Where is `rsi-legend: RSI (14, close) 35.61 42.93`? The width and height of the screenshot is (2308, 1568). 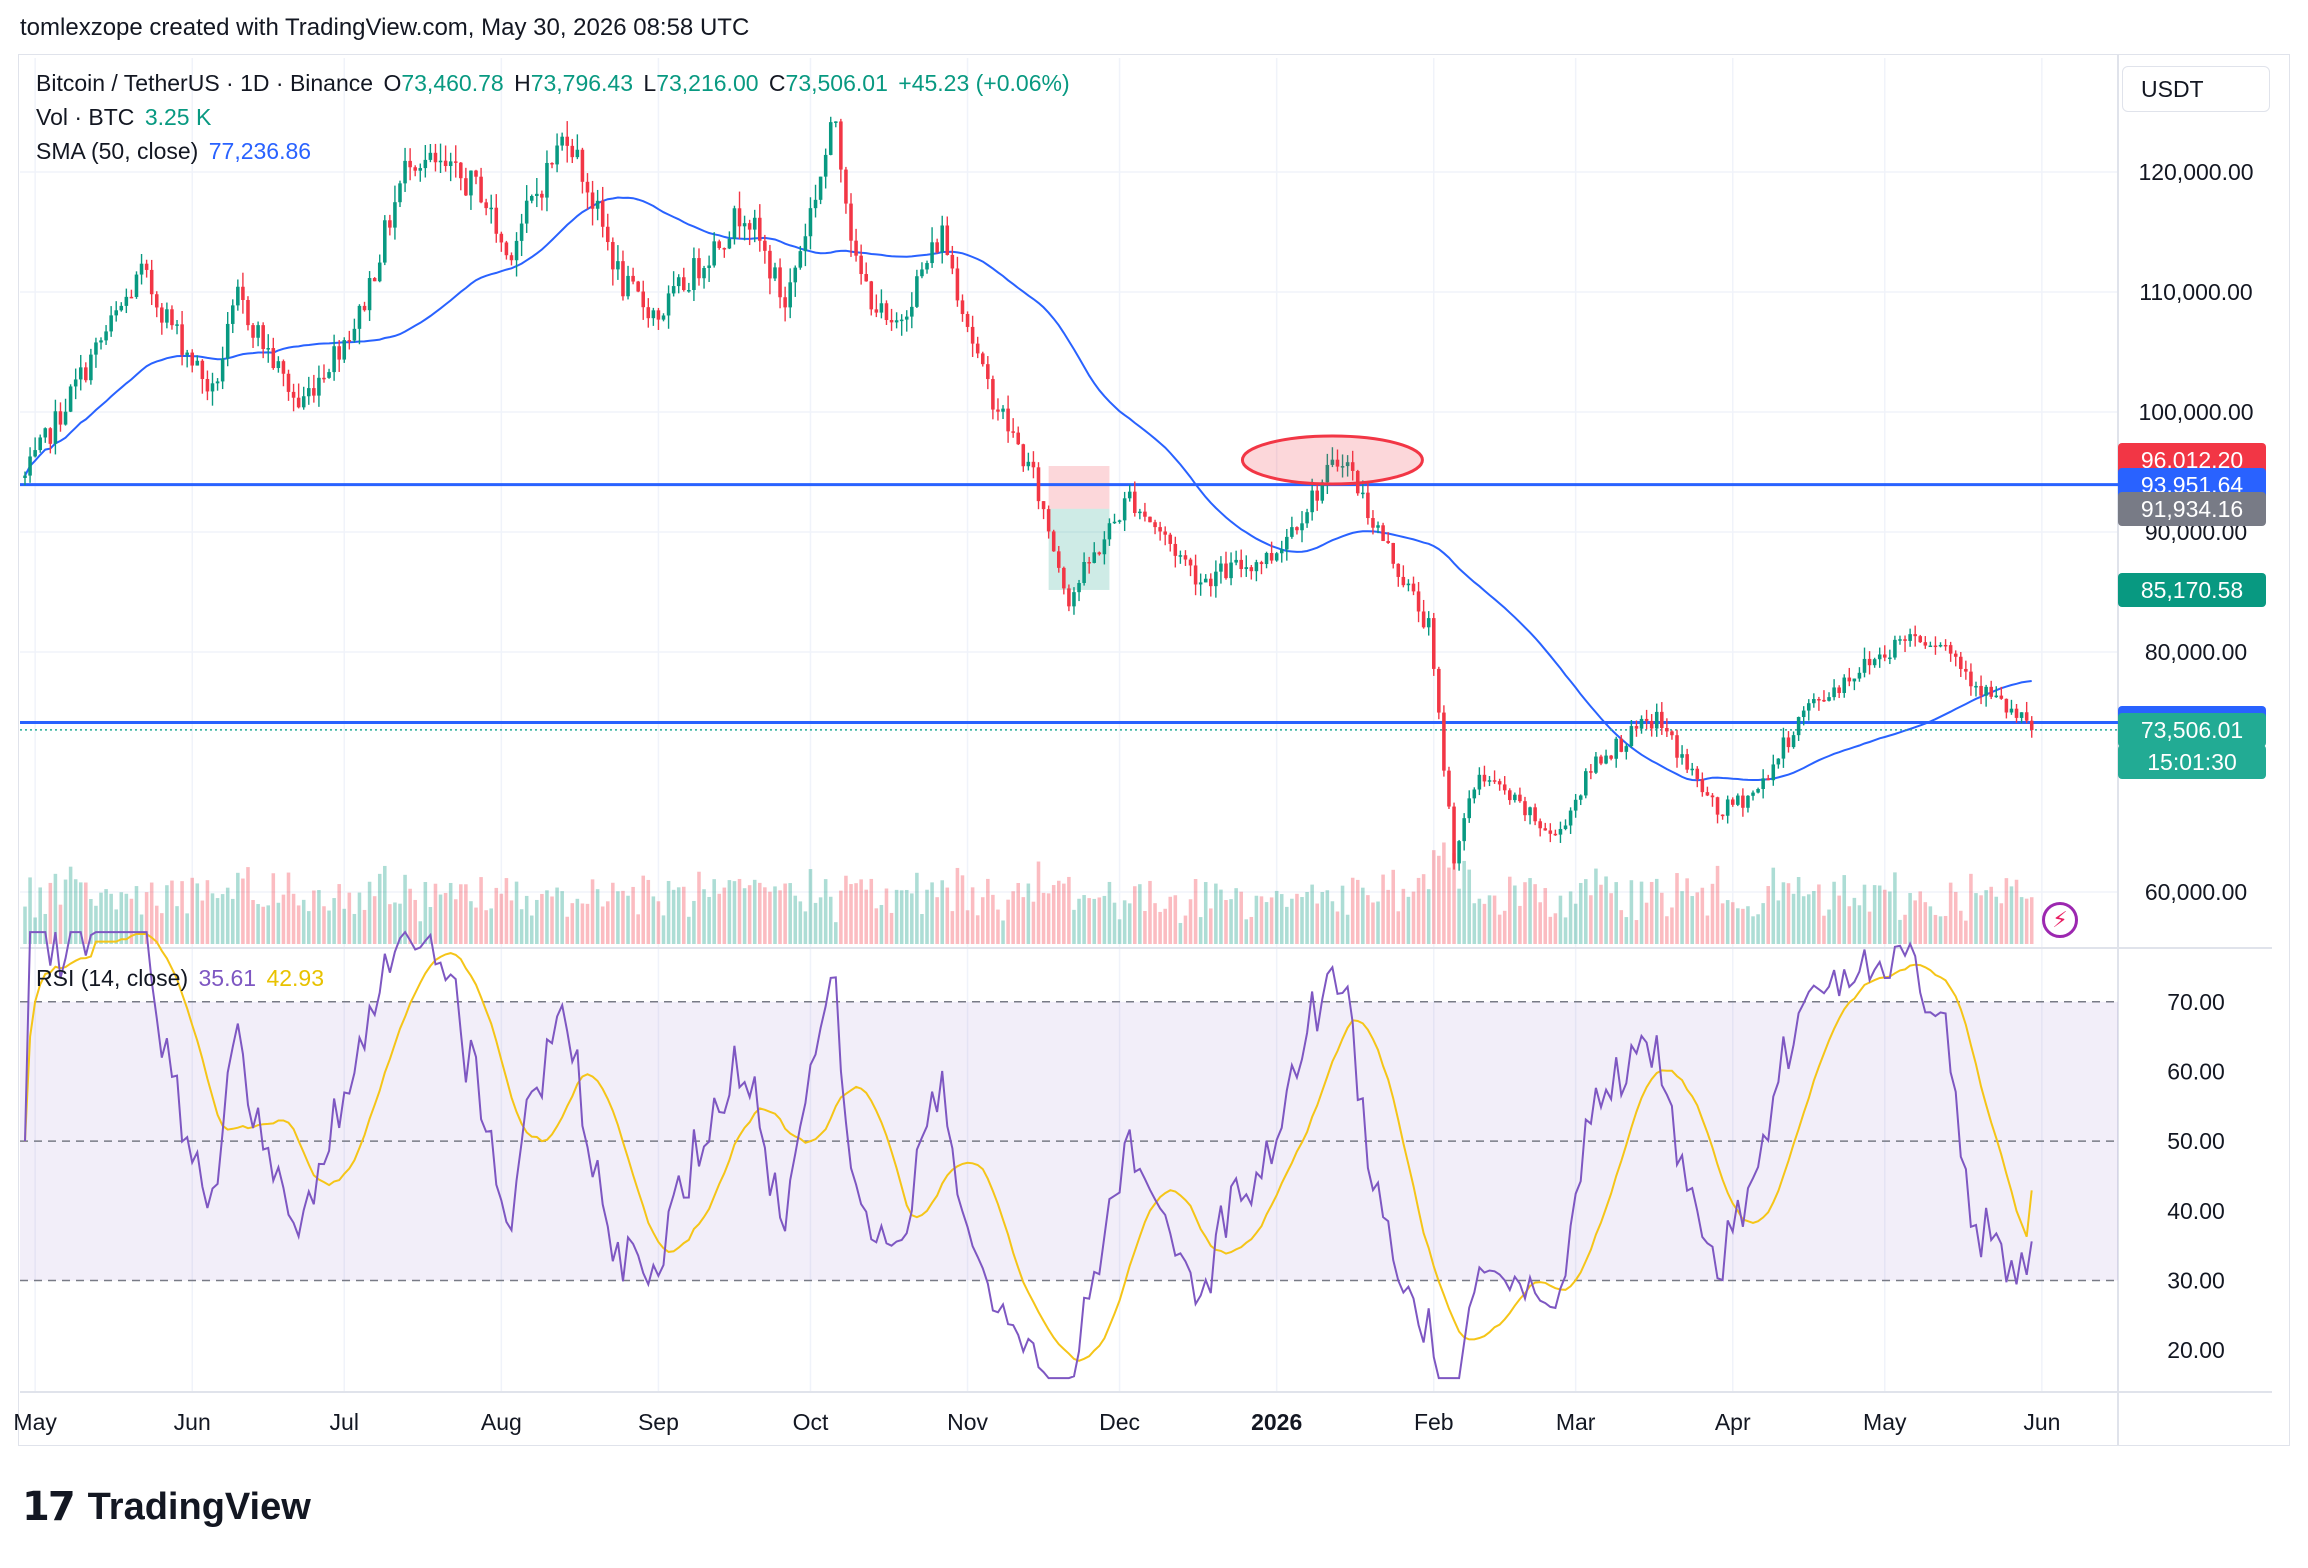
rsi-legend: RSI (14, close) 35.61 42.93 is located at coordinates (182, 978).